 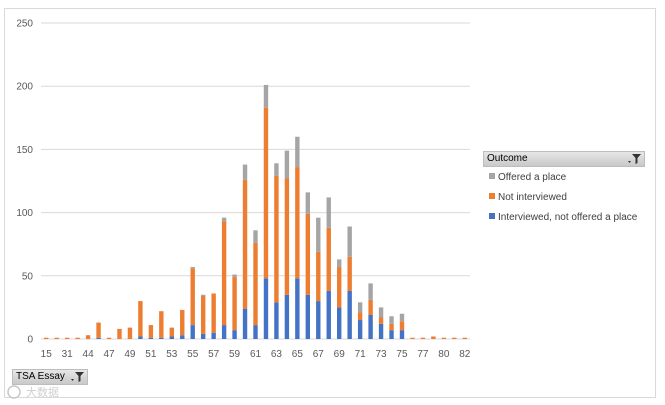 What do you see at coordinates (40, 376) in the screenshot?
I see `axis-field-label: TSA Essay` at bounding box center [40, 376].